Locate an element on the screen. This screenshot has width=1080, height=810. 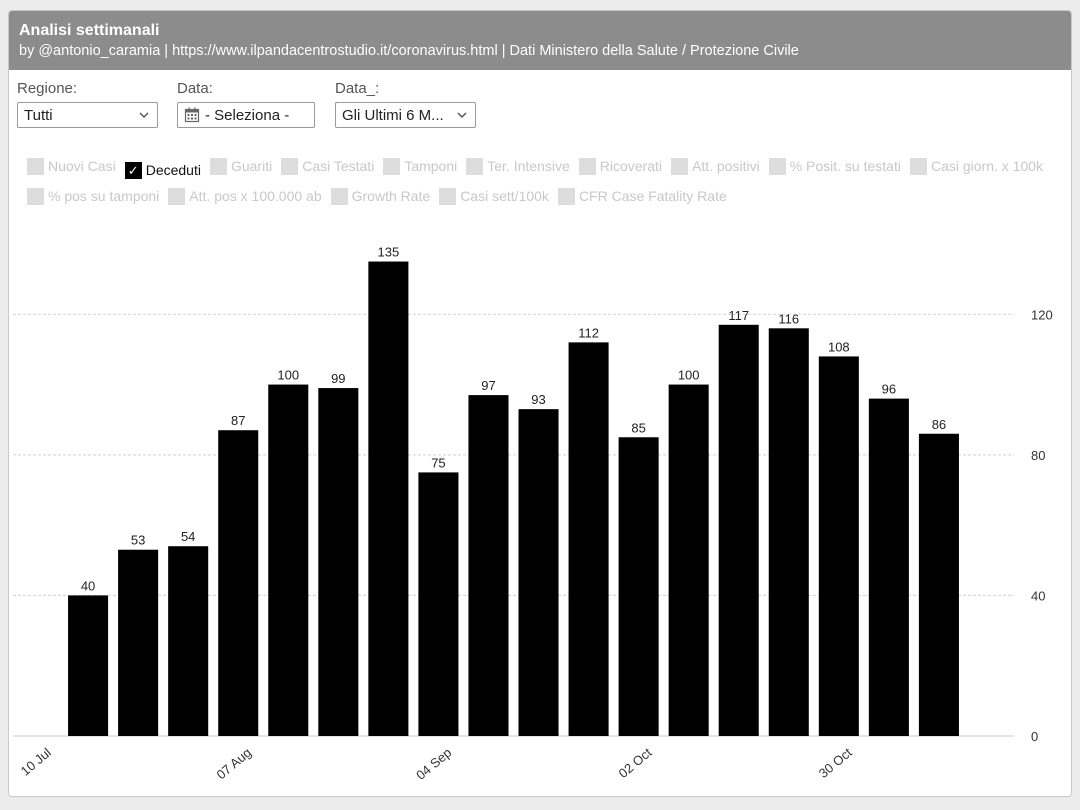
y-tick-label: 120 is located at coordinates (1042, 314).